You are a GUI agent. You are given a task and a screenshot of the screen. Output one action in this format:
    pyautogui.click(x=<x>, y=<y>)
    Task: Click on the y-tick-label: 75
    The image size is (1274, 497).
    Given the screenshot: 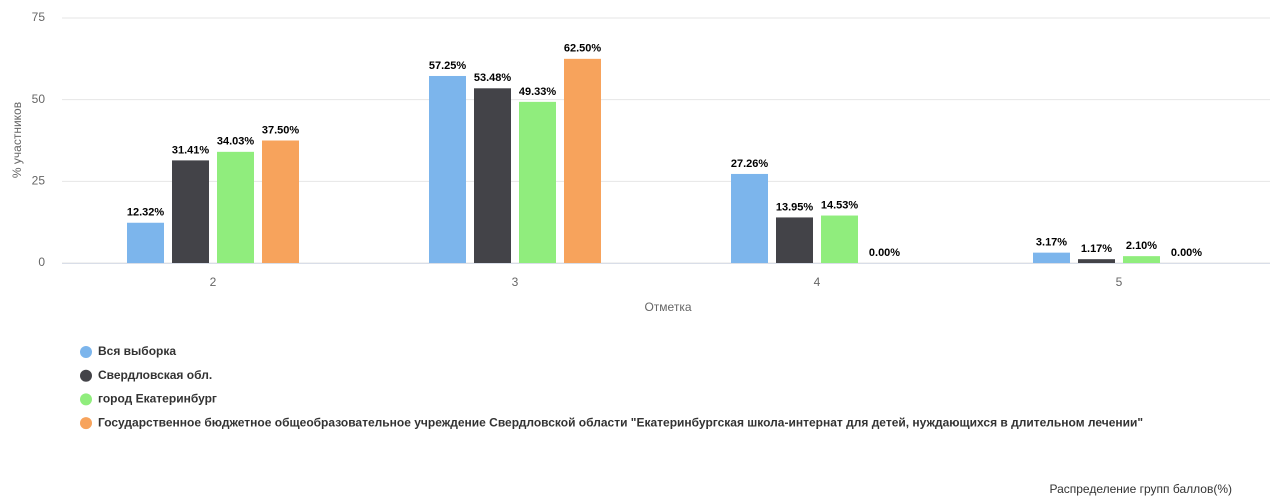 What is the action you would take?
    pyautogui.click(x=39, y=17)
    